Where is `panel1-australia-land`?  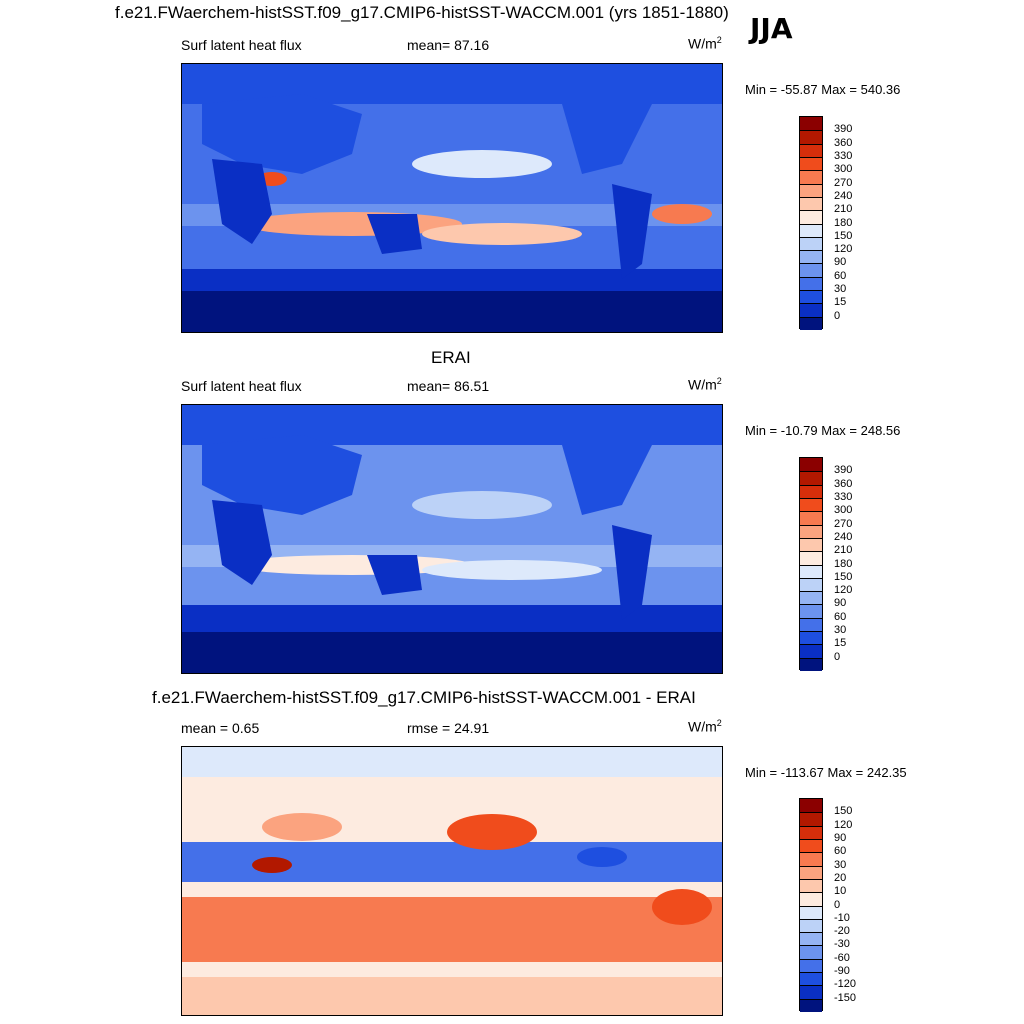 panel1-australia-land is located at coordinates (394, 234).